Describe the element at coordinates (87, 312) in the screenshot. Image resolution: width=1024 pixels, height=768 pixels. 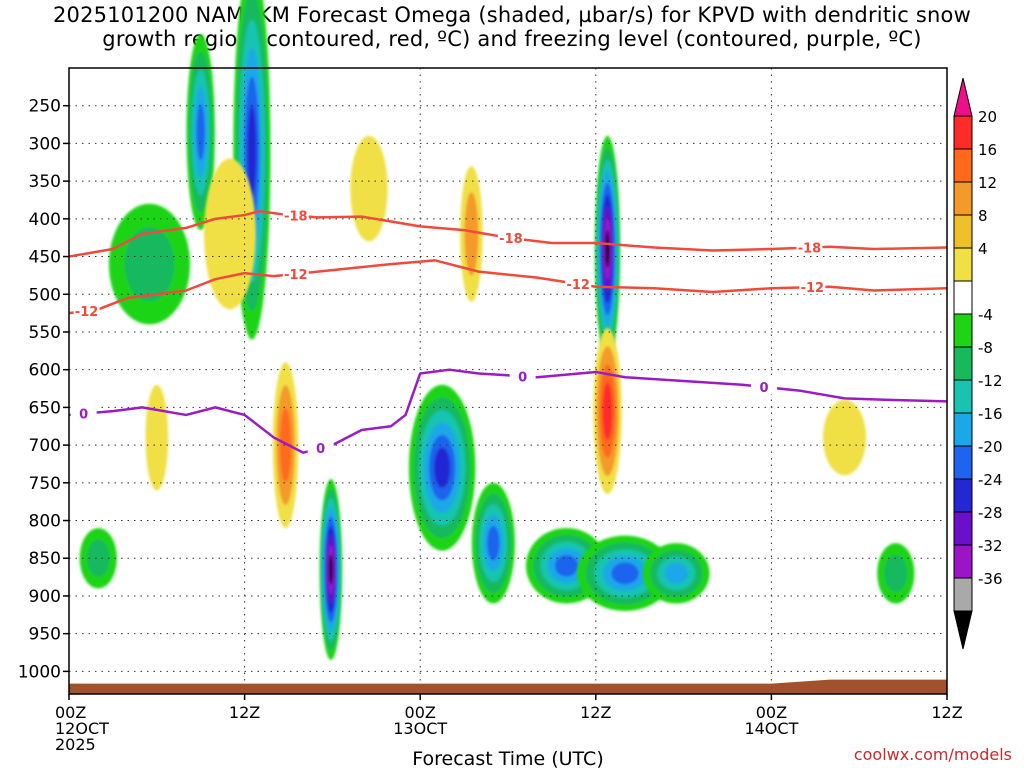
I see `contour-minus12-label-0: -12` at that location.